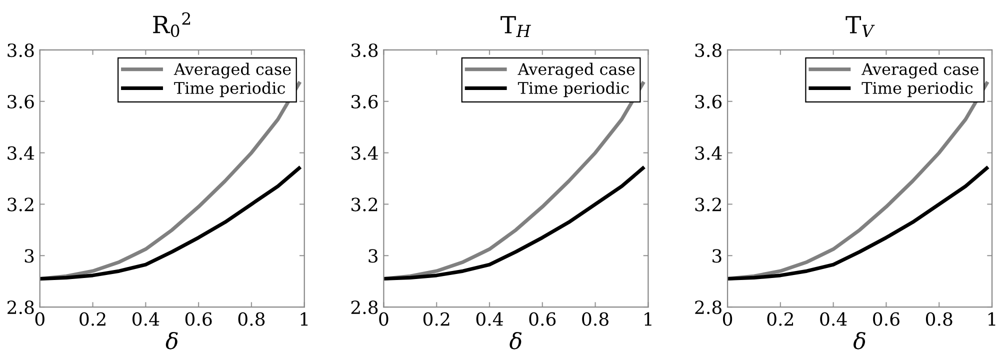  Describe the element at coordinates (171, 25) in the screenshot. I see `chart-title: R$_{0}$$^{2}$` at that location.